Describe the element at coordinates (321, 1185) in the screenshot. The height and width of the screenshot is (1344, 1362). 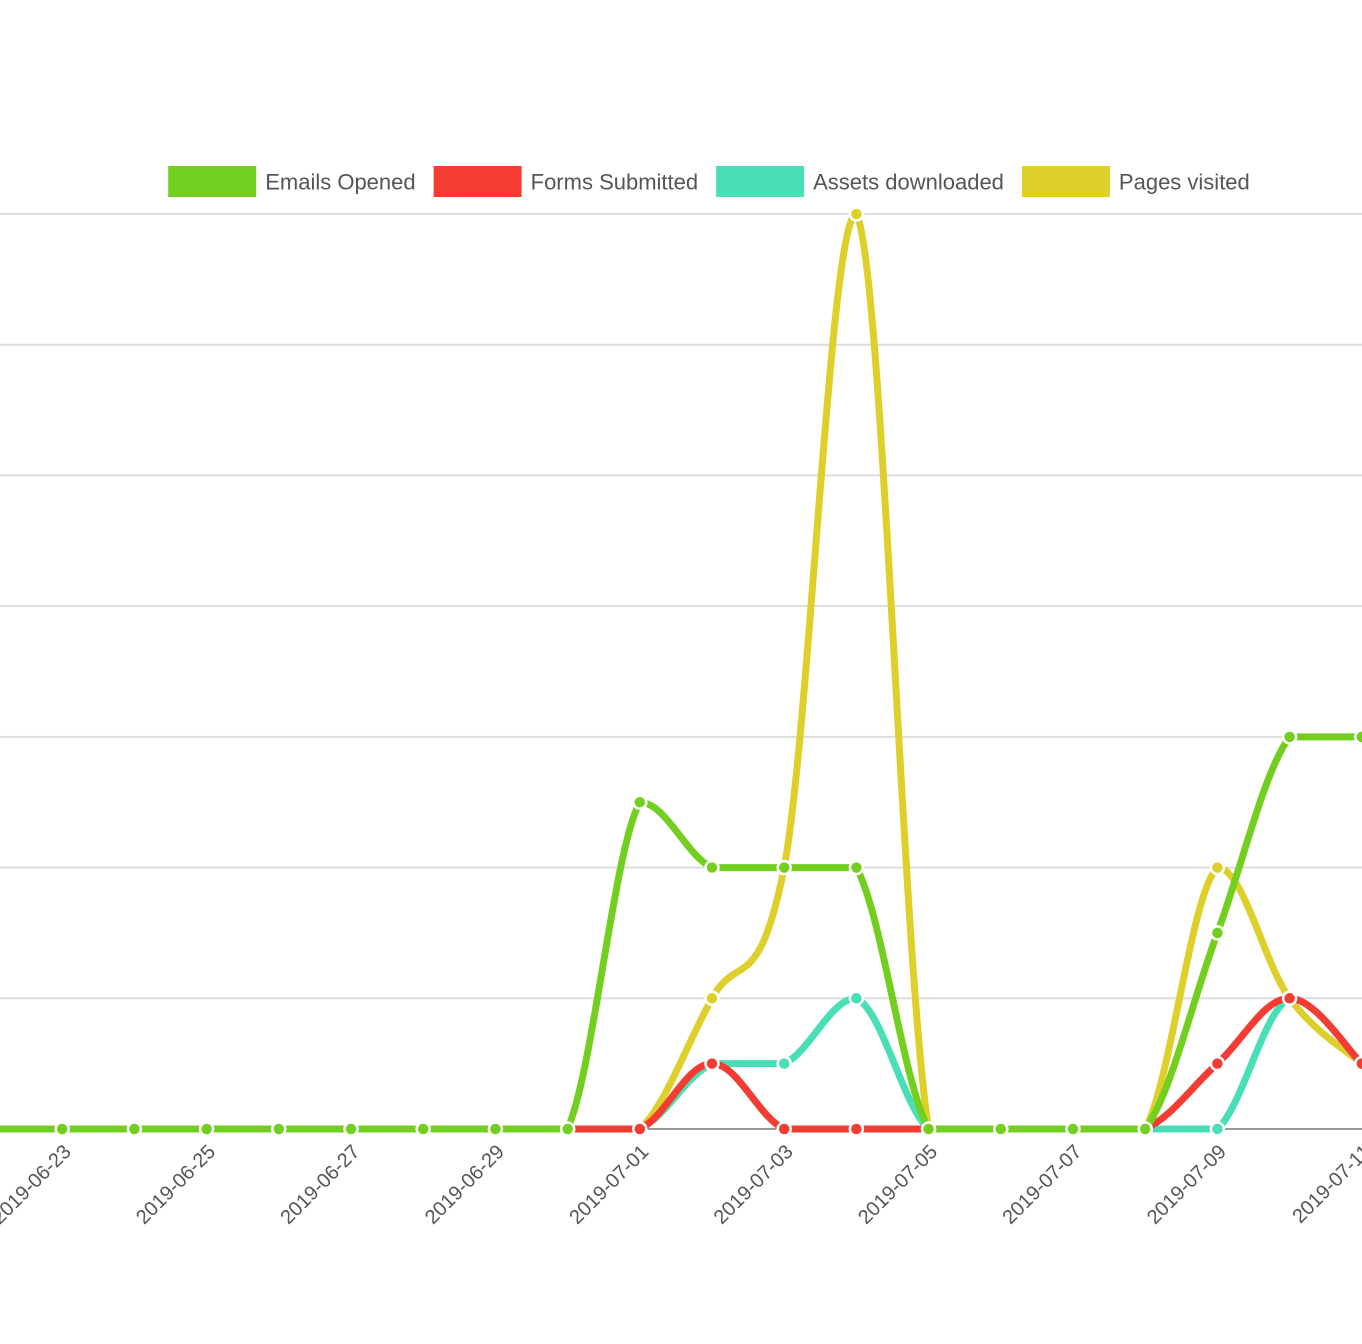
I see `x-tick-label: 2019-06-27` at that location.